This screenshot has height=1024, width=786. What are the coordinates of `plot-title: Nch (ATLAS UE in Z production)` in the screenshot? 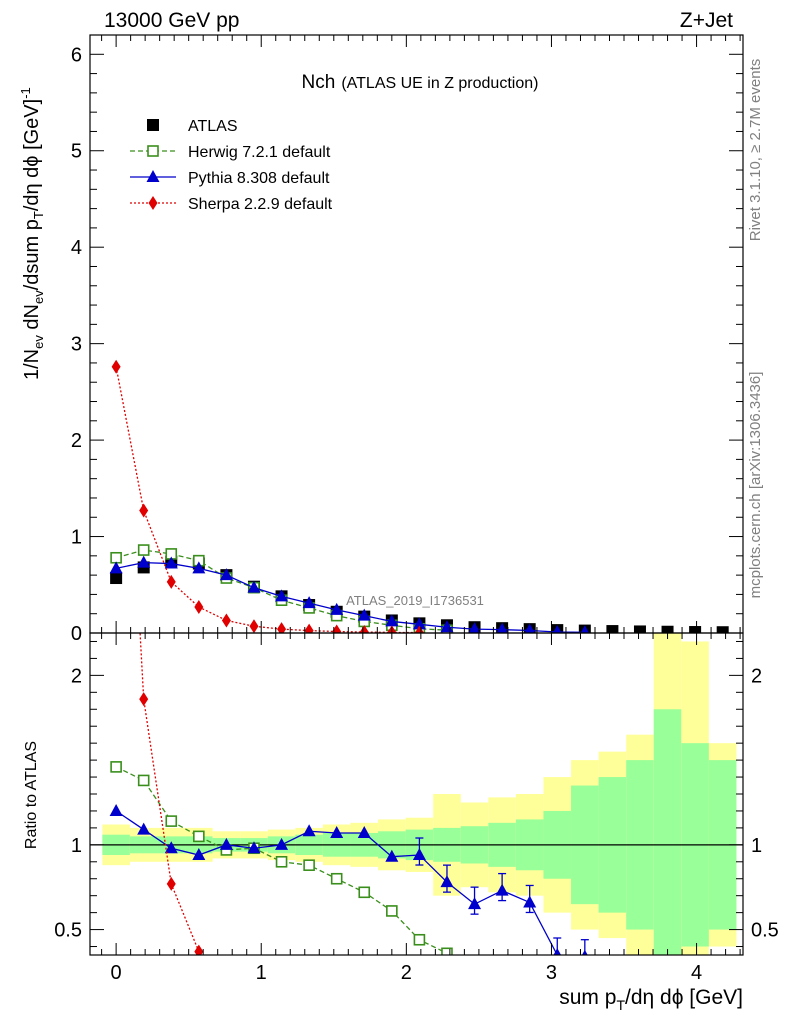 It's located at (420, 82).